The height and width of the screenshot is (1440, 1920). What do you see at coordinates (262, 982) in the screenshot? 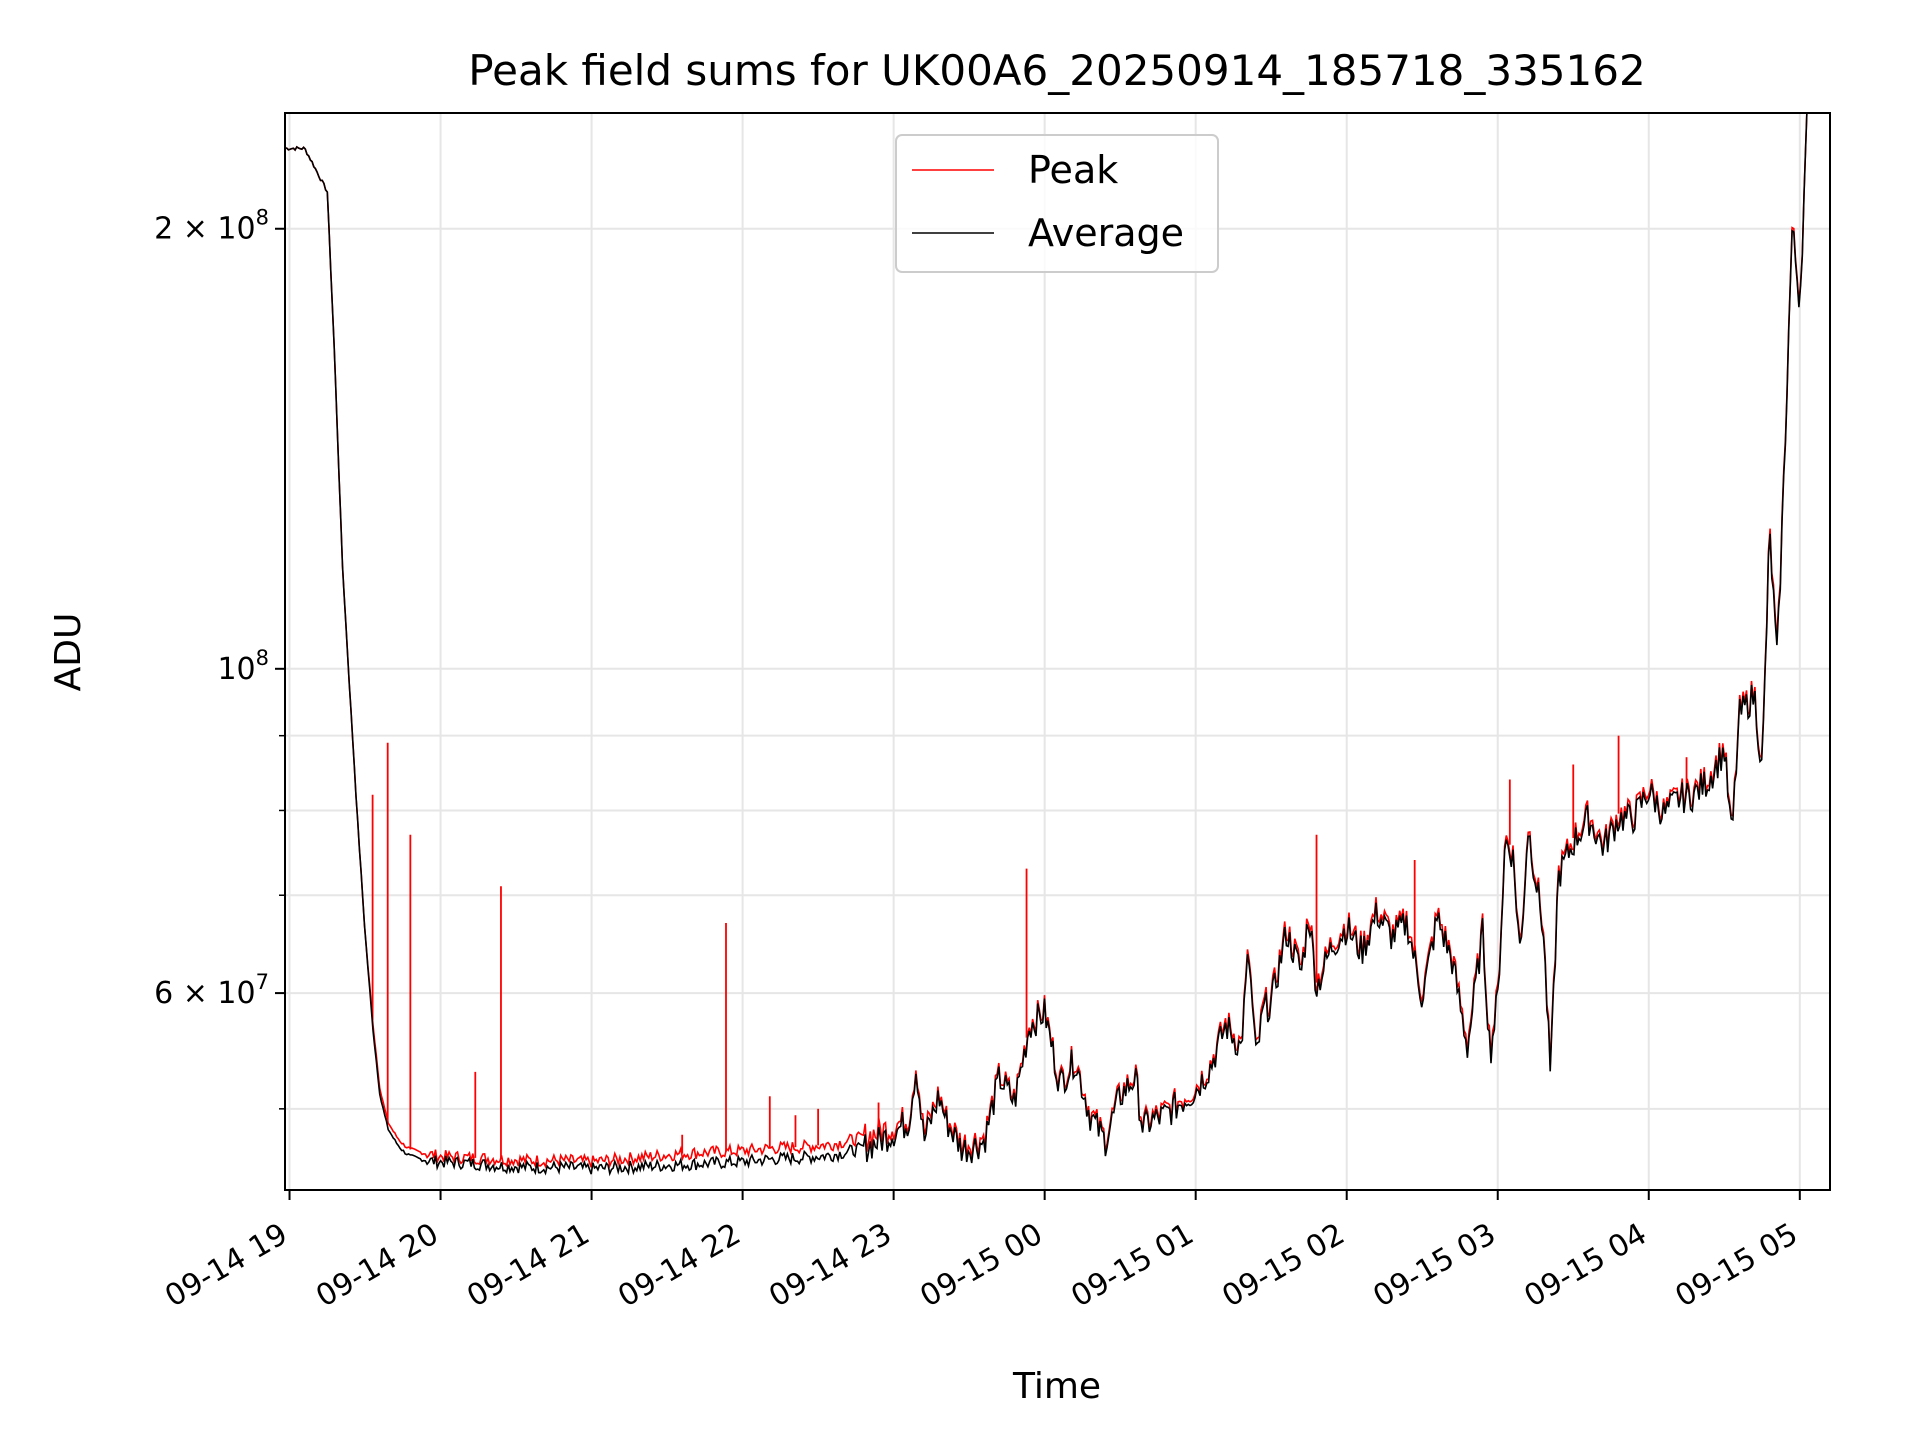
I see `y-tick-exponent: 7` at bounding box center [262, 982].